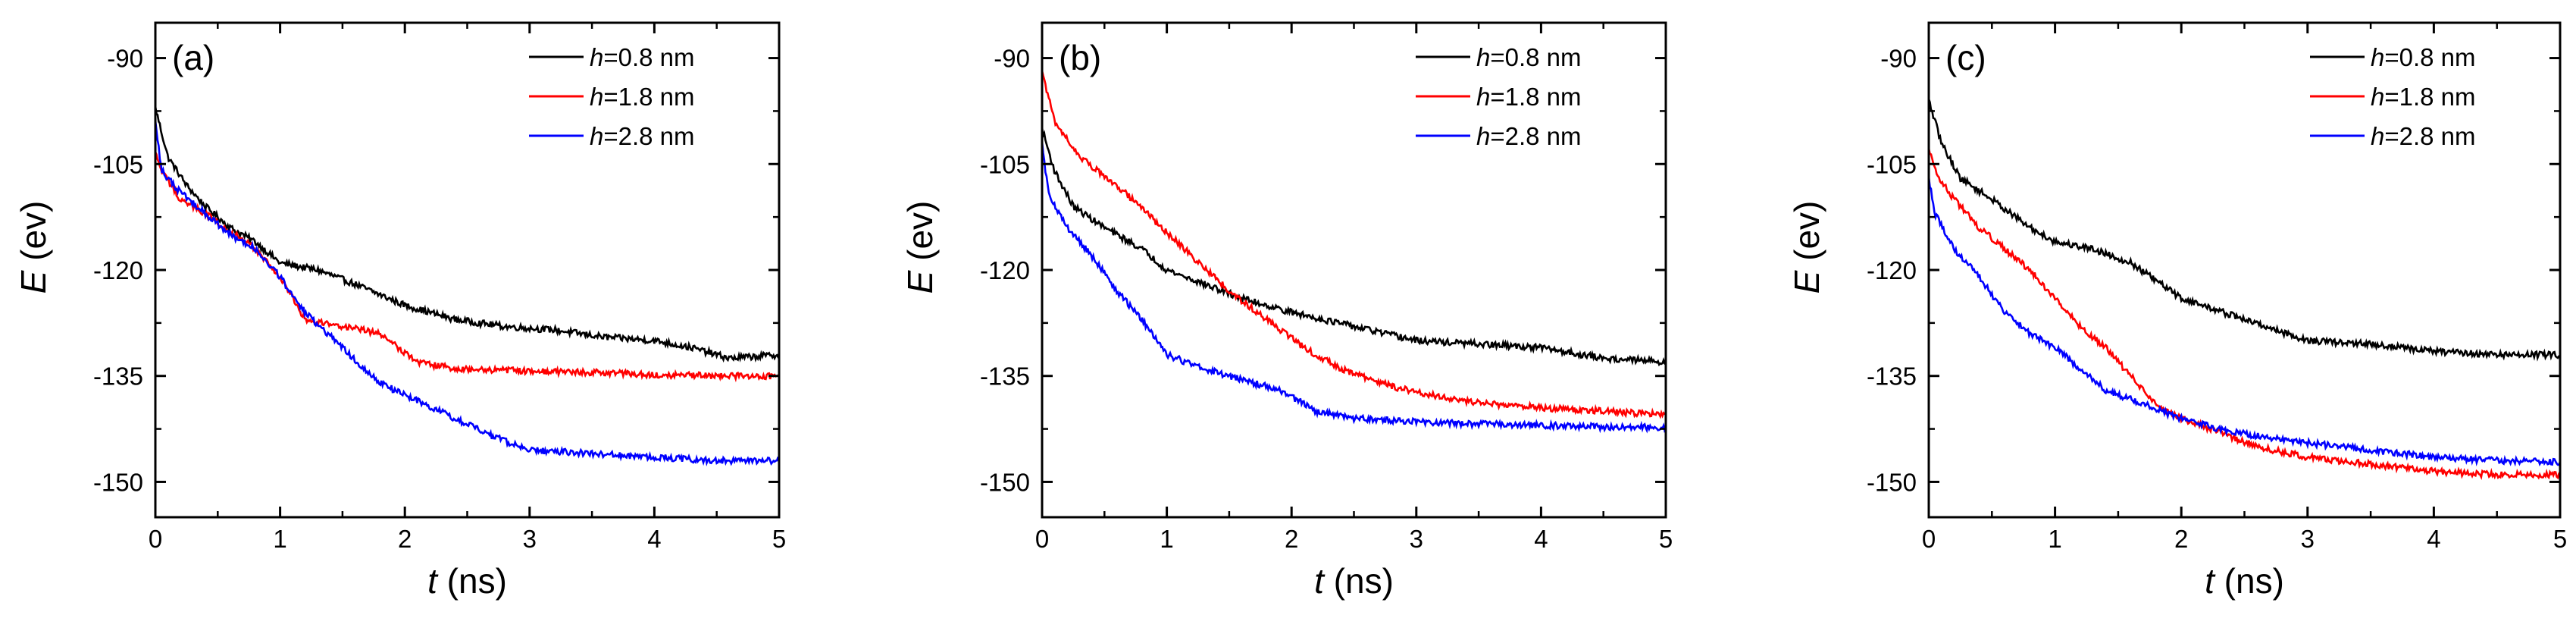 Image resolution: width=2576 pixels, height=634 pixels. Describe the element at coordinates (1080, 58) in the screenshot. I see `panel-label: (b)` at that location.